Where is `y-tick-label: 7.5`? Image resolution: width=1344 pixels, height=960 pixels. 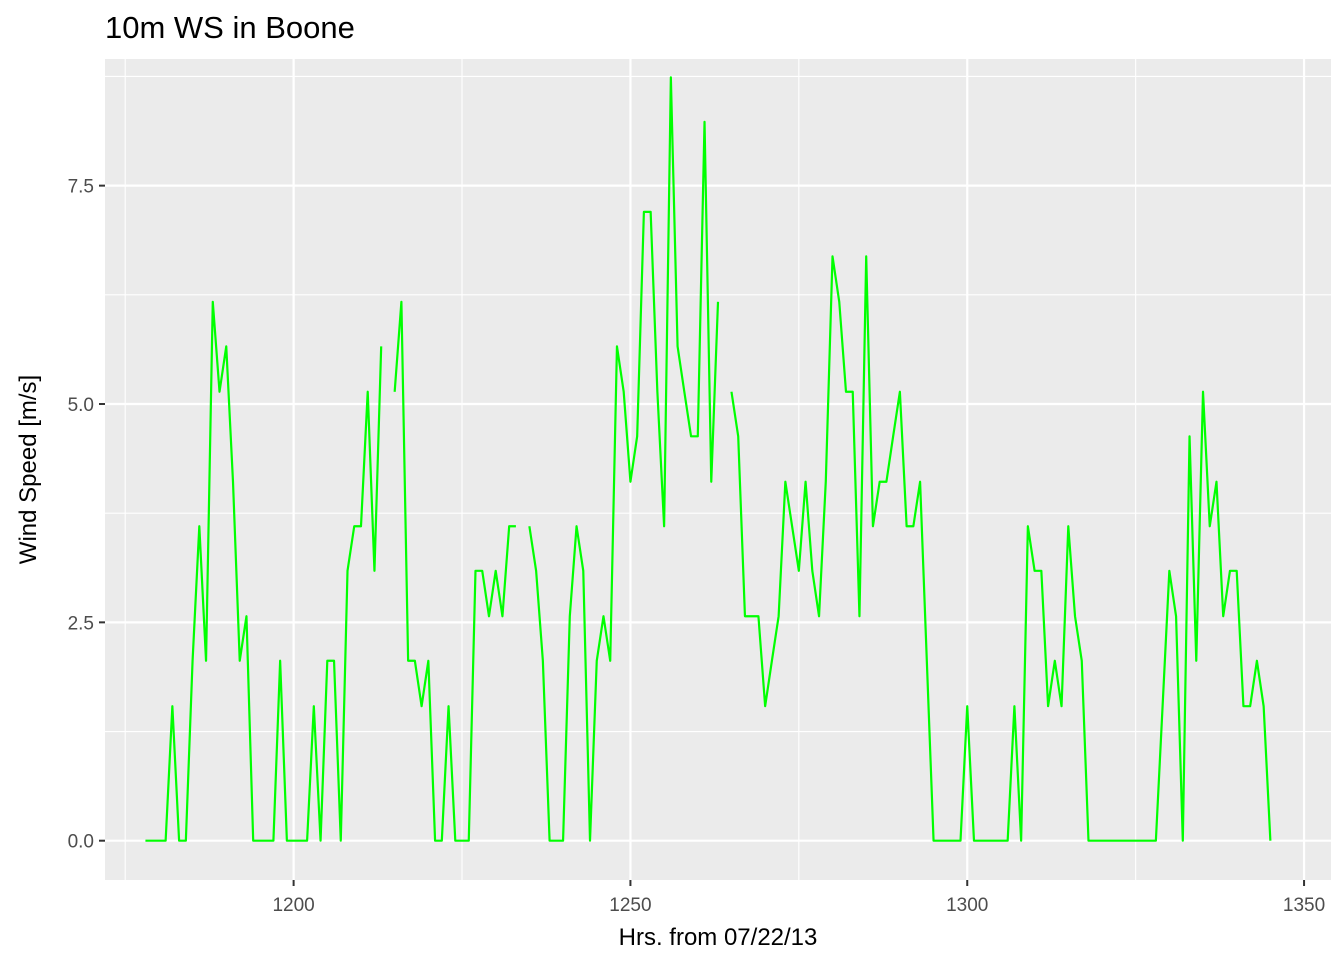 y-tick-label: 7.5 is located at coordinates (81, 187).